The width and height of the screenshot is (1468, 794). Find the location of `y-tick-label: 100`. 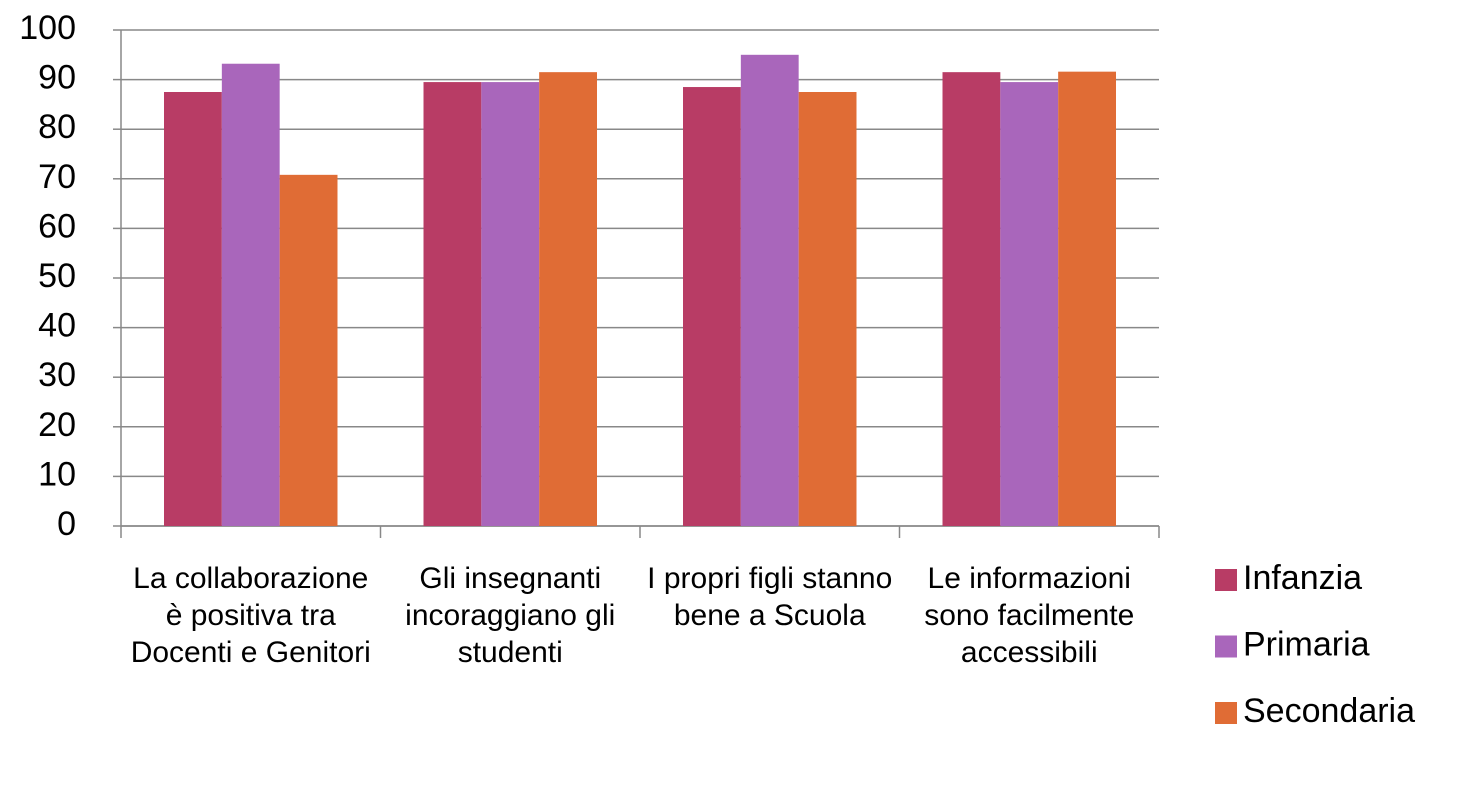

y-tick-label: 100 is located at coordinates (47, 28).